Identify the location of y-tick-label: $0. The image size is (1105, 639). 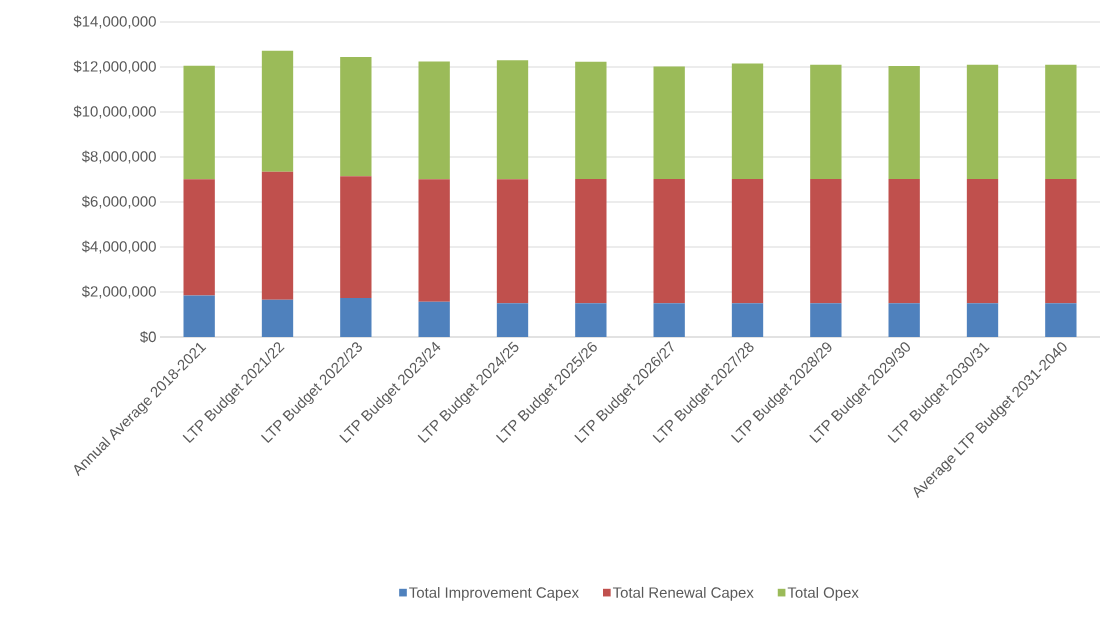
(148, 337).